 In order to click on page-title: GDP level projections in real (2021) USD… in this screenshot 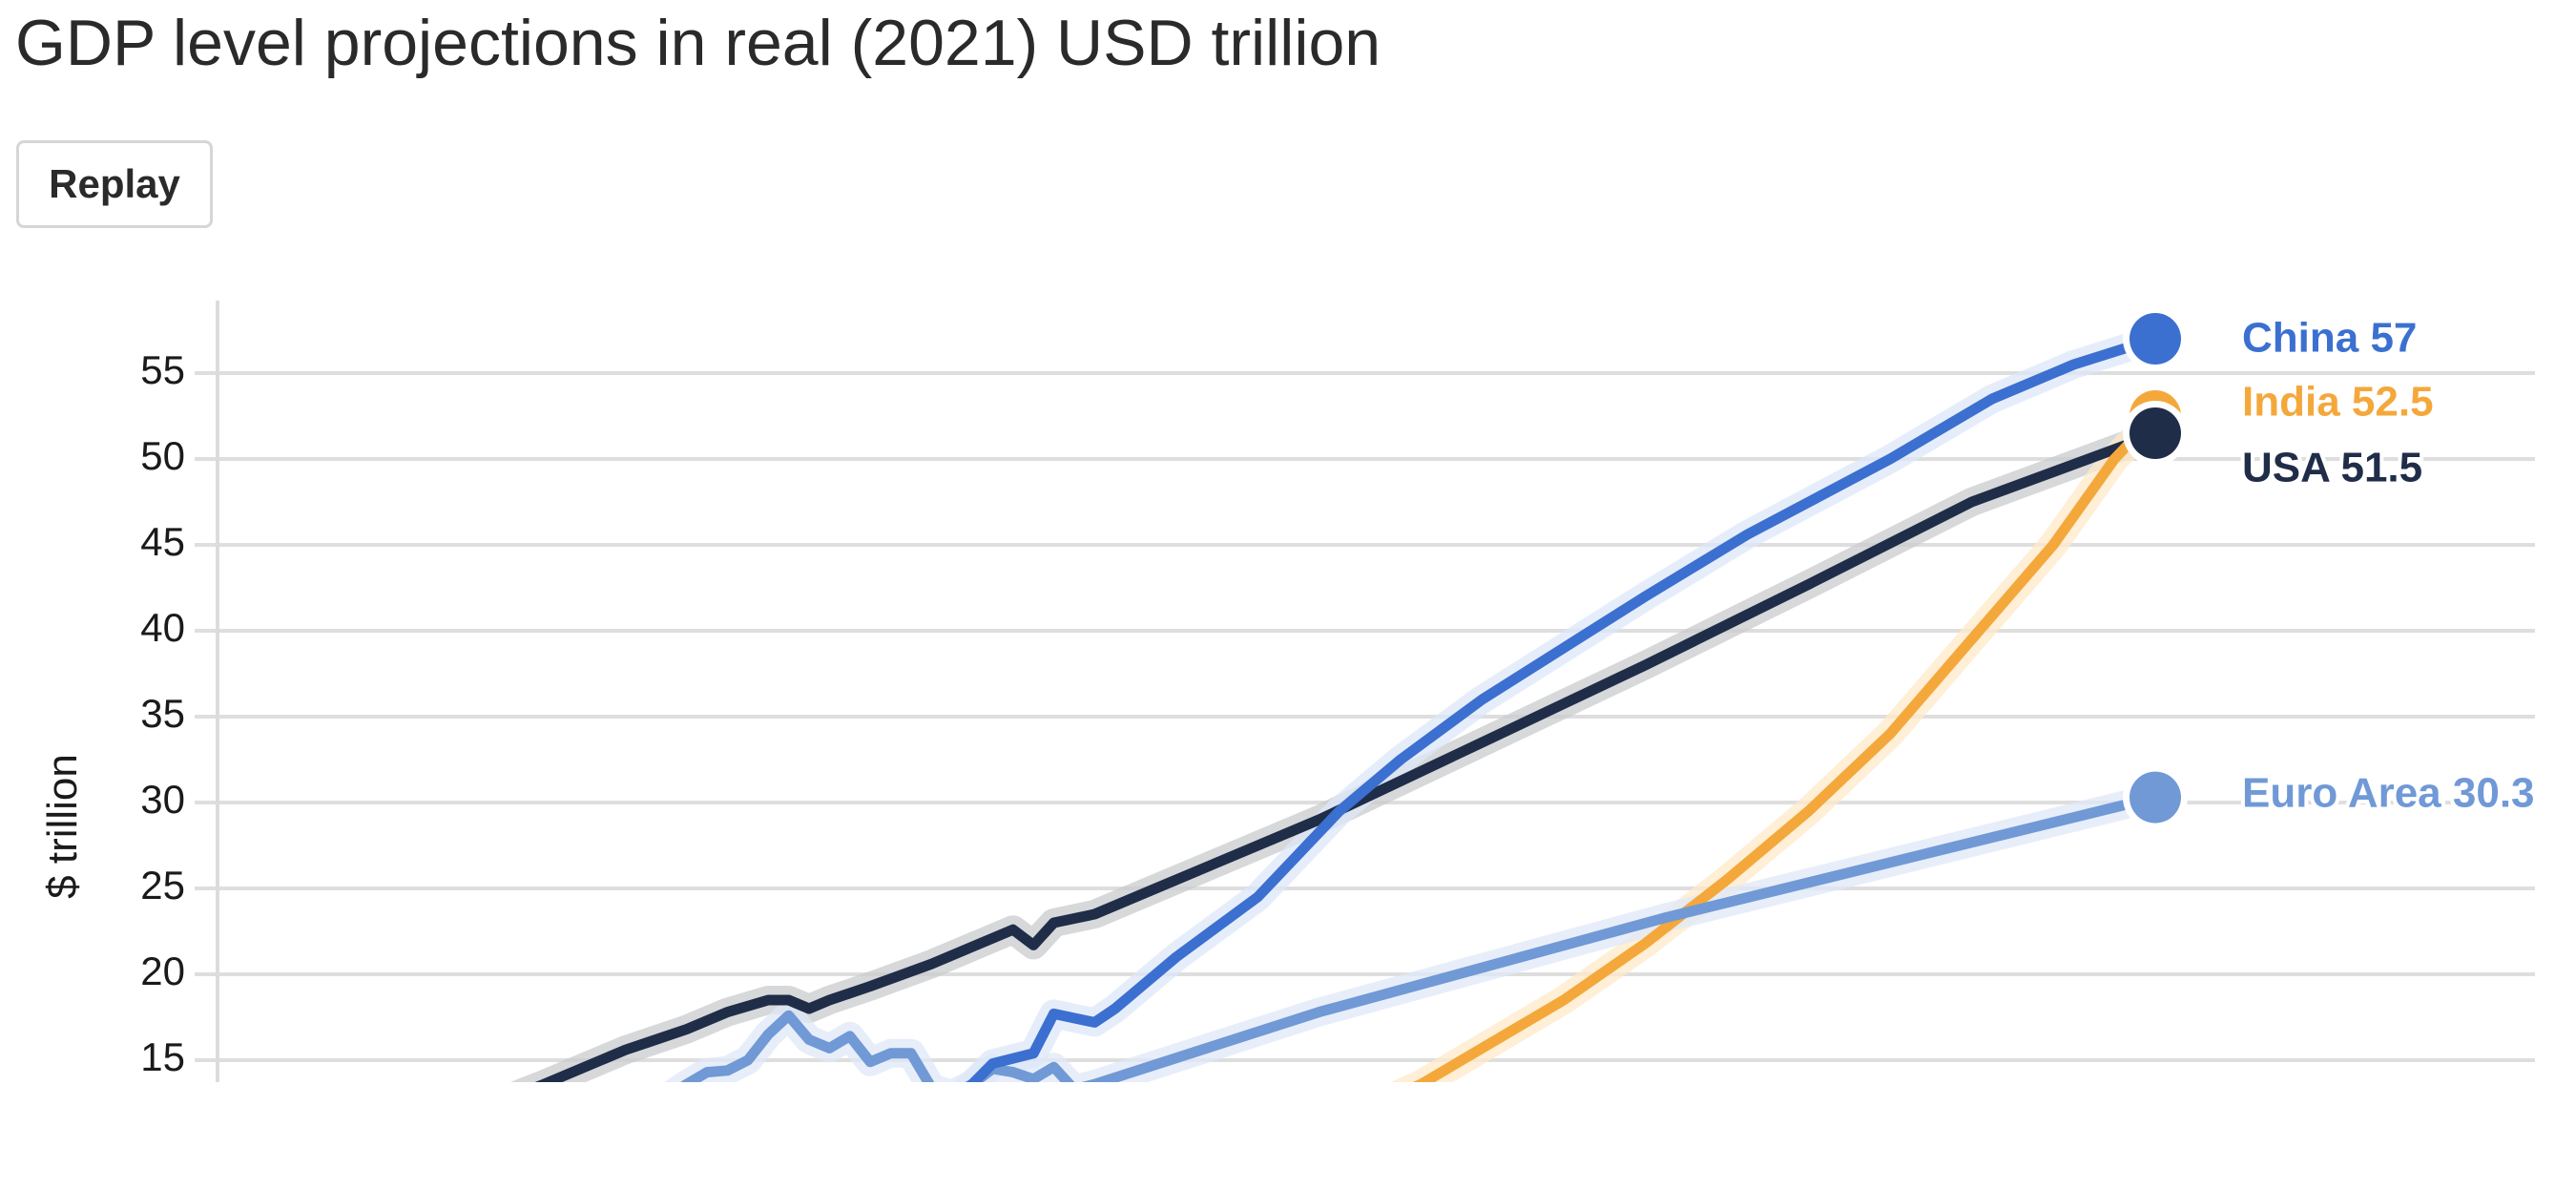, I will do `click(698, 43)`.